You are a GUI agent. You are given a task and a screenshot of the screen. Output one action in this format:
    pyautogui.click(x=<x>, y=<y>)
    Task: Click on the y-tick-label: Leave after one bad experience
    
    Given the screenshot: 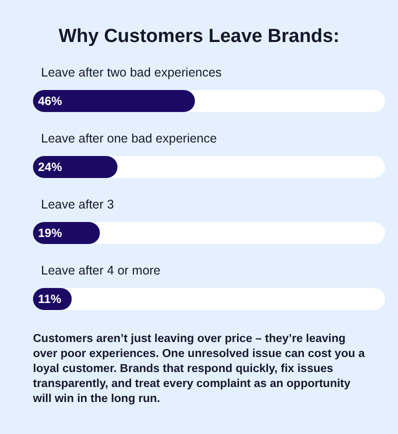 What is the action you would take?
    pyautogui.click(x=129, y=139)
    